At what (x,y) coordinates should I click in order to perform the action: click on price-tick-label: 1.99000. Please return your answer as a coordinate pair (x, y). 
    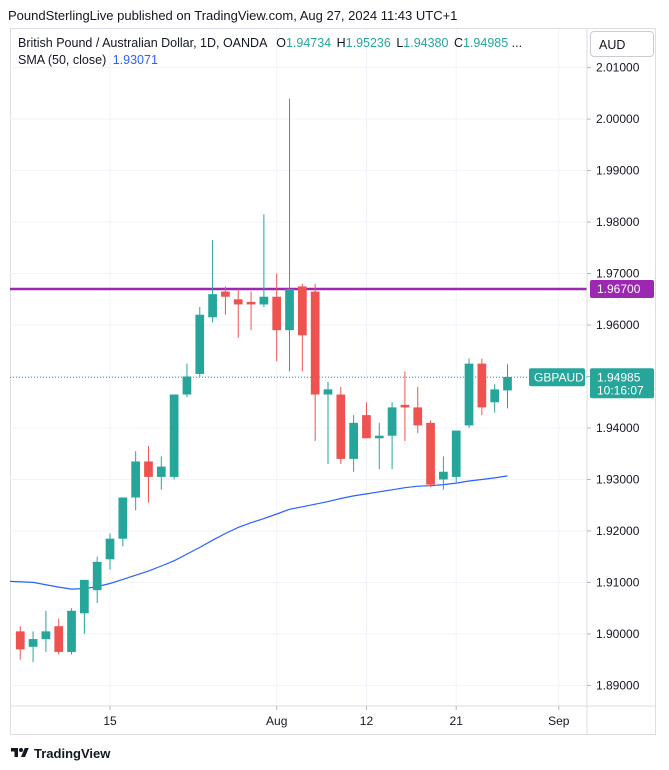
    Looking at the image, I should click on (618, 171).